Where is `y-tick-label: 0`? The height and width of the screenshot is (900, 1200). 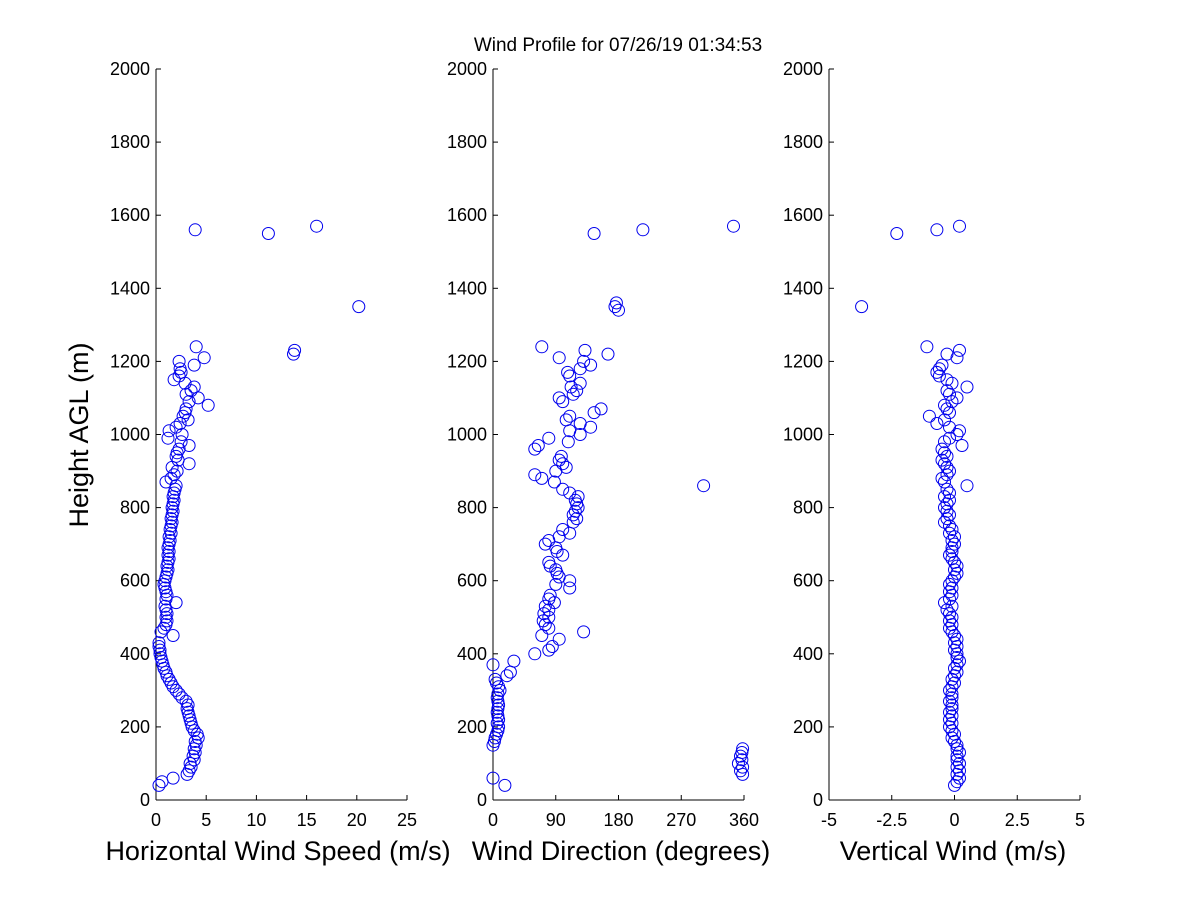
y-tick-label: 0 is located at coordinates (818, 800).